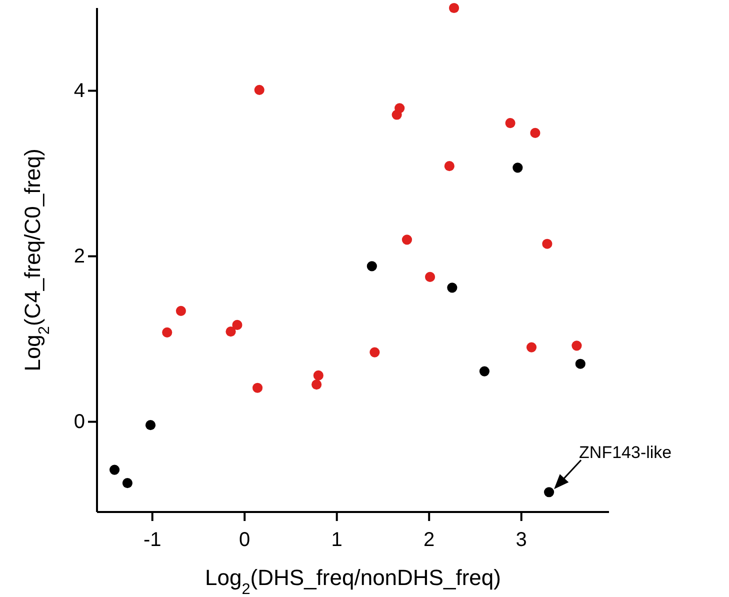  Describe the element at coordinates (79, 422) in the screenshot. I see `y-tick-label: 0` at that location.